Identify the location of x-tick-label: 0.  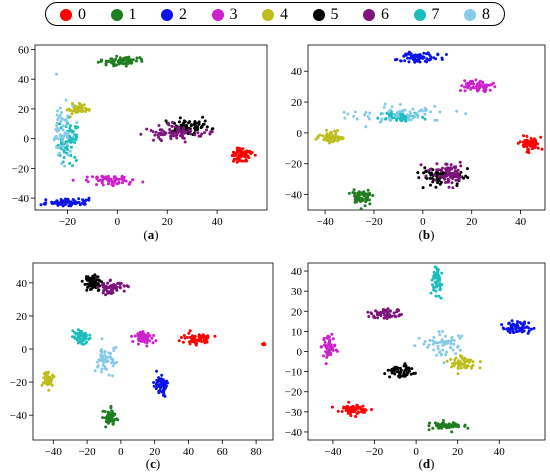
(416, 452).